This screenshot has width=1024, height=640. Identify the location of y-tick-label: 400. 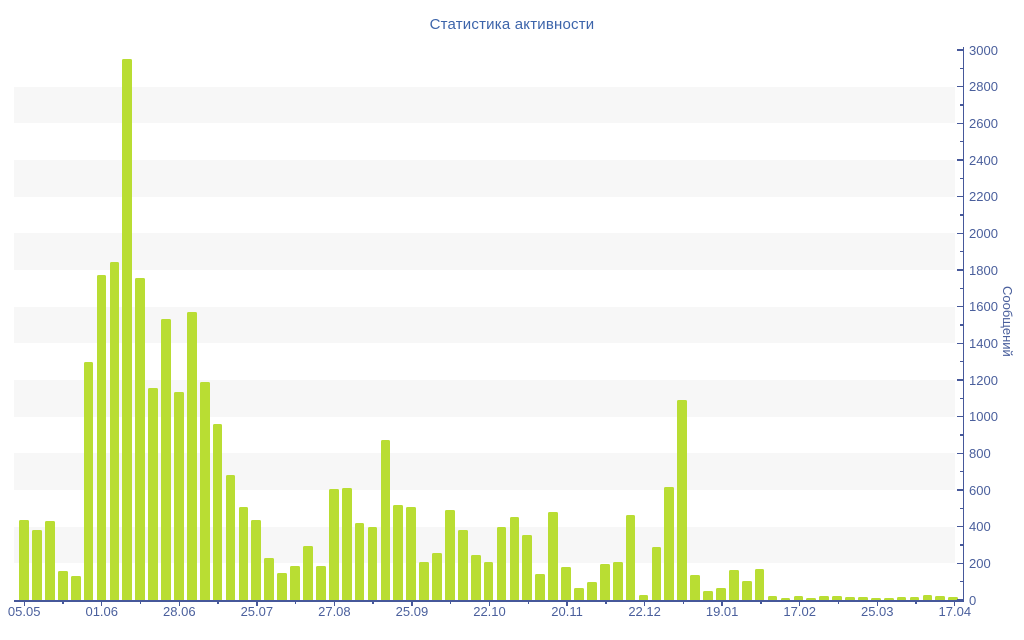
(980, 527).